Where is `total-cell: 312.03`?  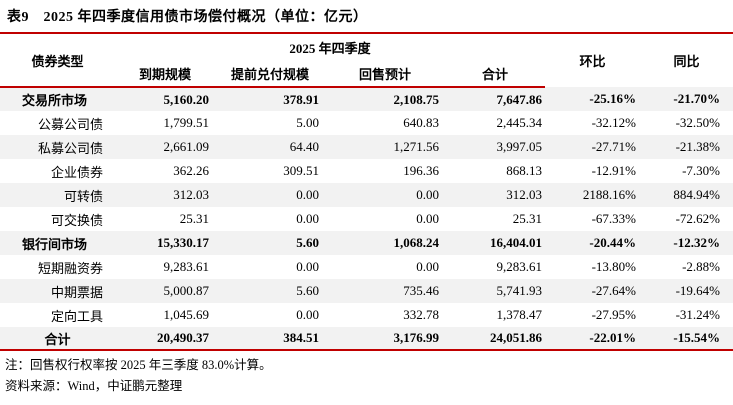
total-cell: 312.03 is located at coordinates (524, 194).